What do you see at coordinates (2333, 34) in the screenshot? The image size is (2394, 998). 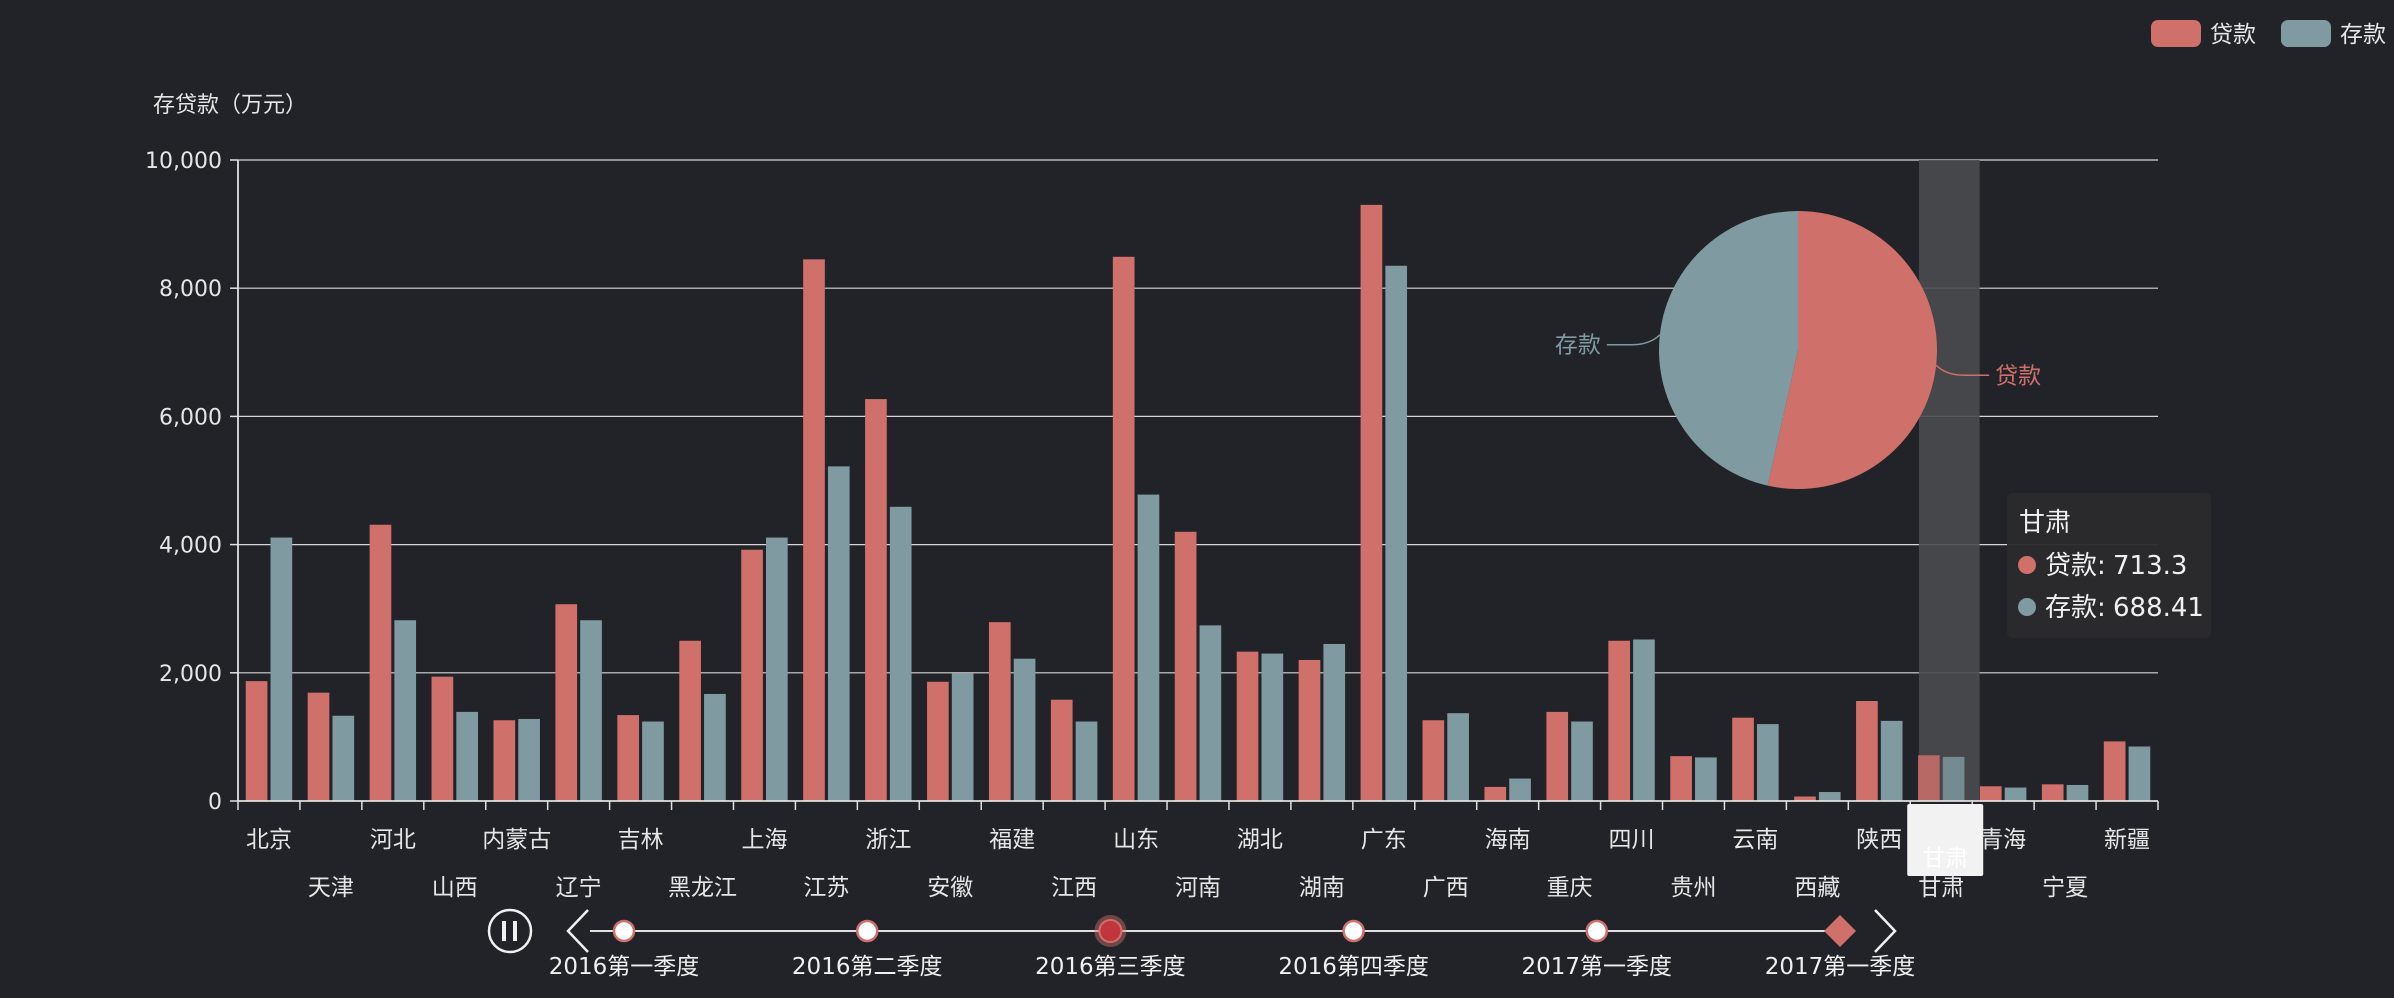 I see `legend-item-deposit: 存款` at bounding box center [2333, 34].